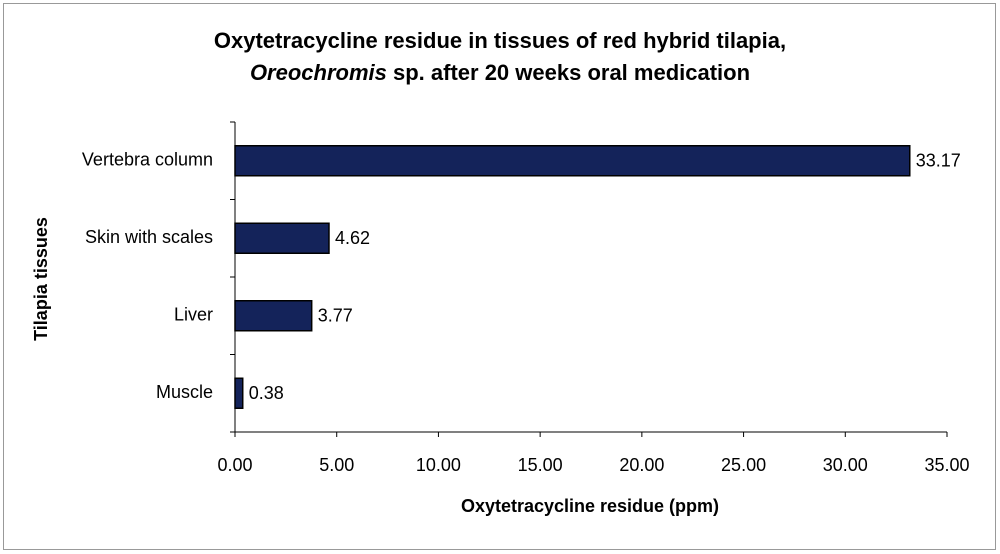 Image resolution: width=1000 pixels, height=554 pixels. Describe the element at coordinates (184, 392) in the screenshot. I see `y-tick-label: Muscle` at that location.